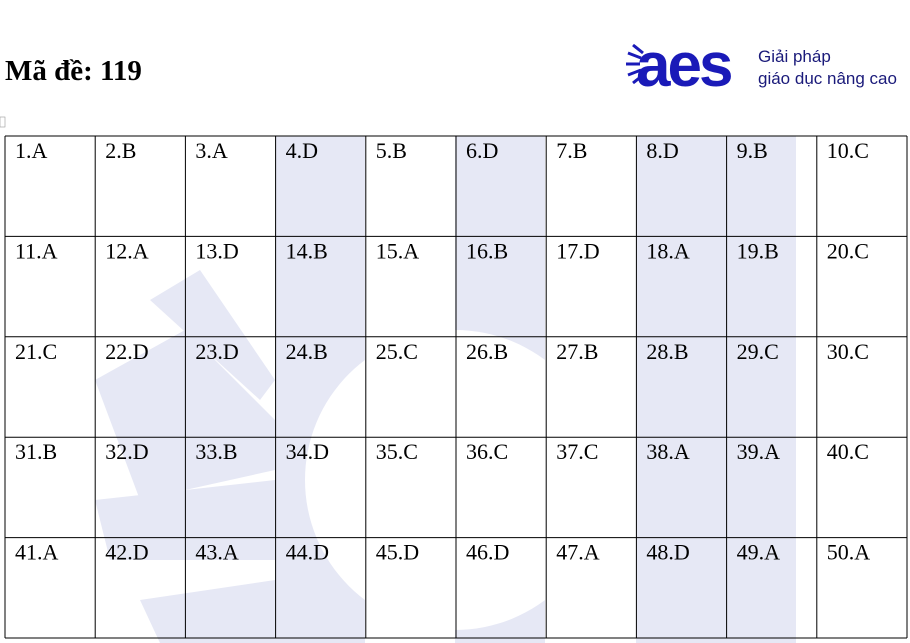 The width and height of the screenshot is (910, 643). What do you see at coordinates (487, 351) in the screenshot?
I see `answer-cell: 26.B` at bounding box center [487, 351].